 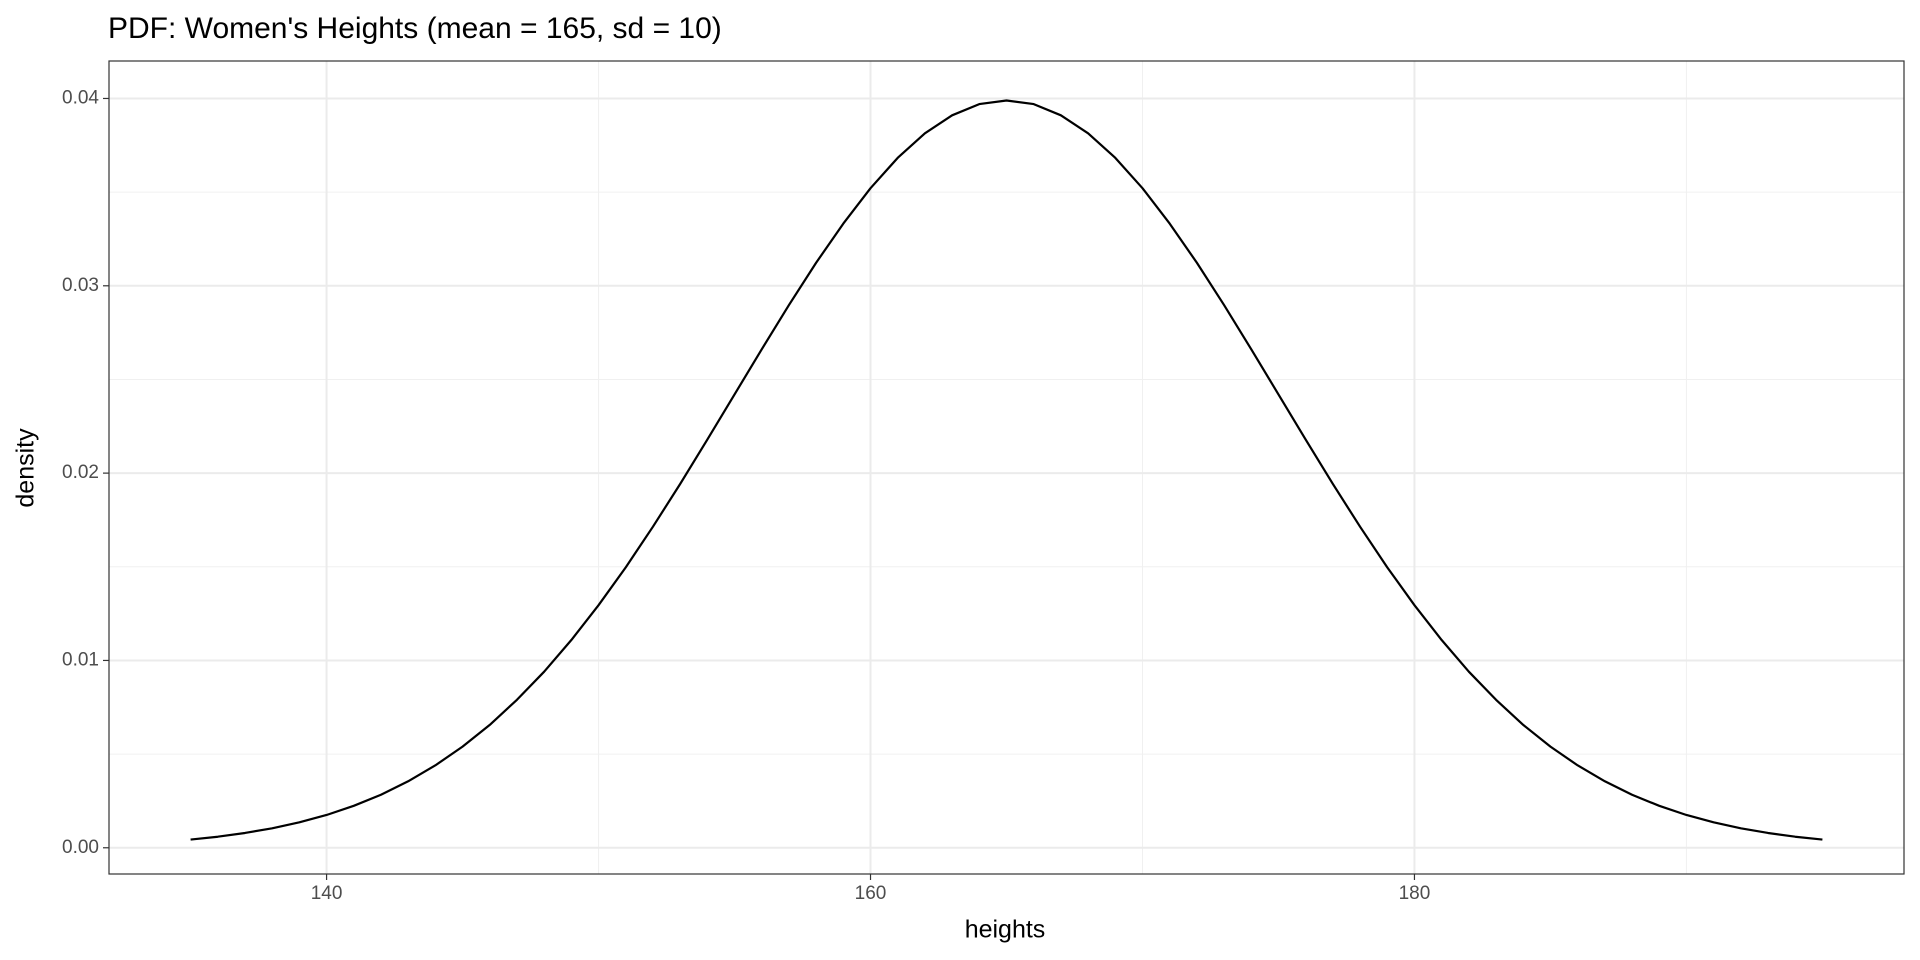 I want to click on x-tick-label: 180, so click(x=1415, y=893).